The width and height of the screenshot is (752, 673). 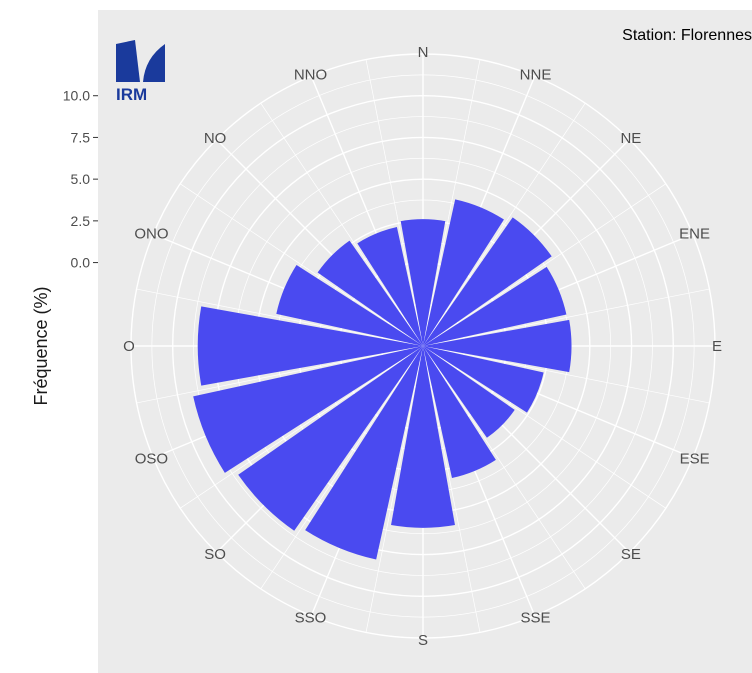 What do you see at coordinates (423, 282) in the screenshot?
I see `bar-n` at bounding box center [423, 282].